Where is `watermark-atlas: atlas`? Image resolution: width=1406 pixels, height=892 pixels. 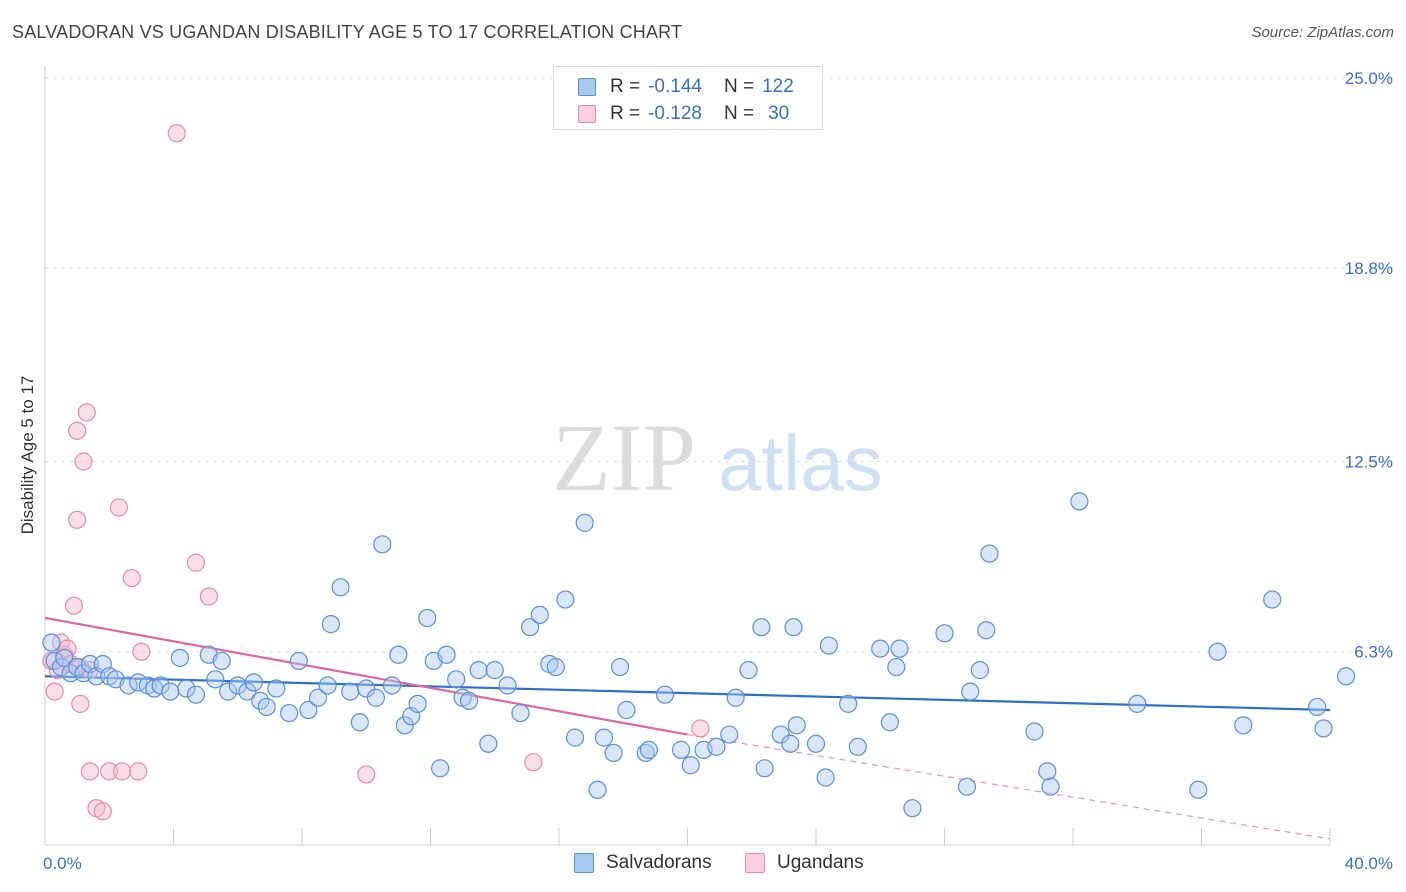
watermark-atlas: atlas is located at coordinates (800, 463).